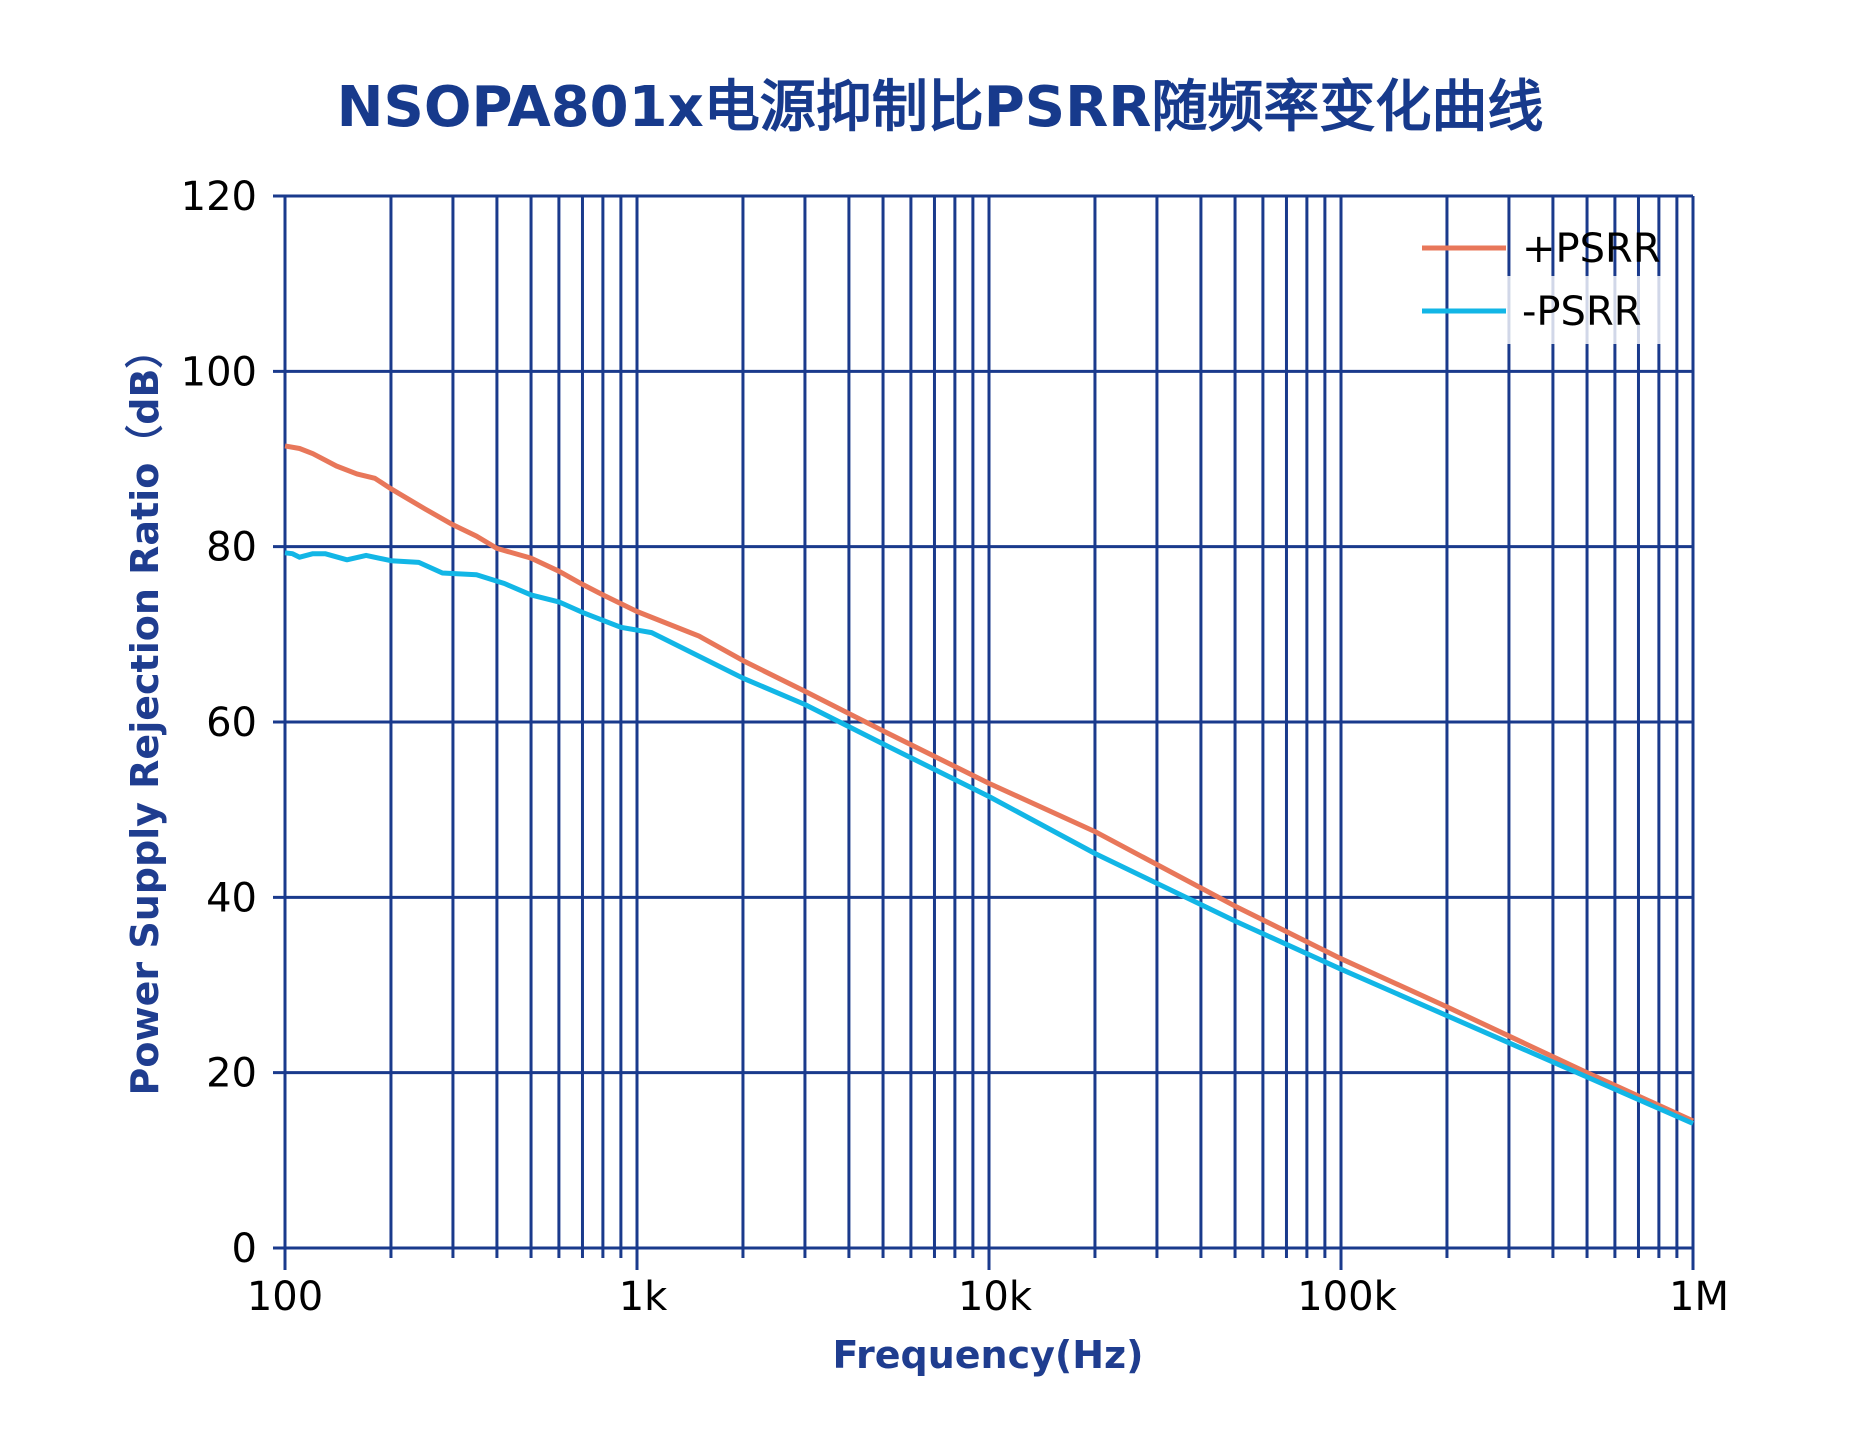  I want to click on x-tick-label: 10k, so click(995, 1297).